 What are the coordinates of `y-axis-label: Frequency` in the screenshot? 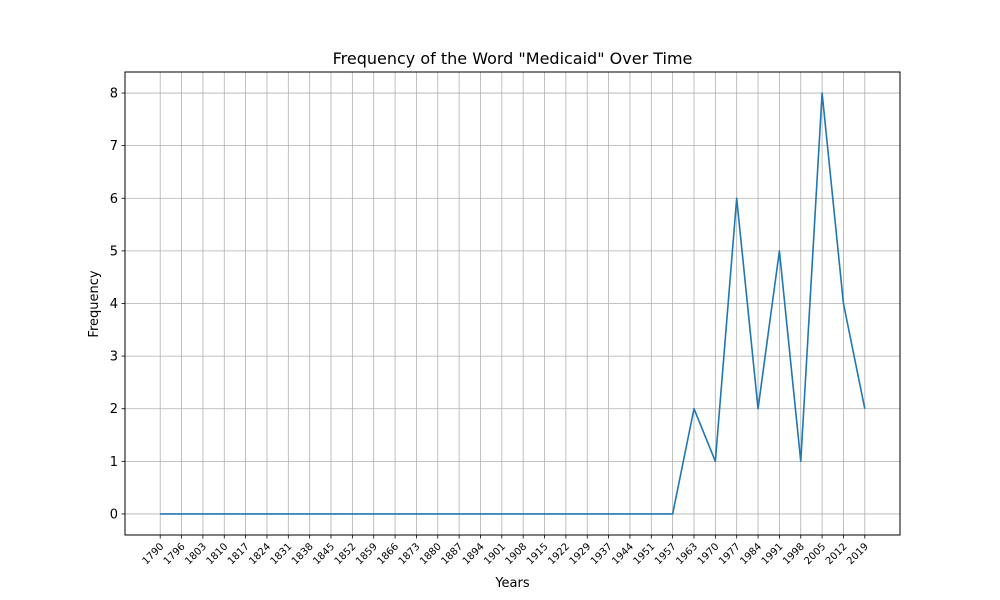 It's located at (94, 303).